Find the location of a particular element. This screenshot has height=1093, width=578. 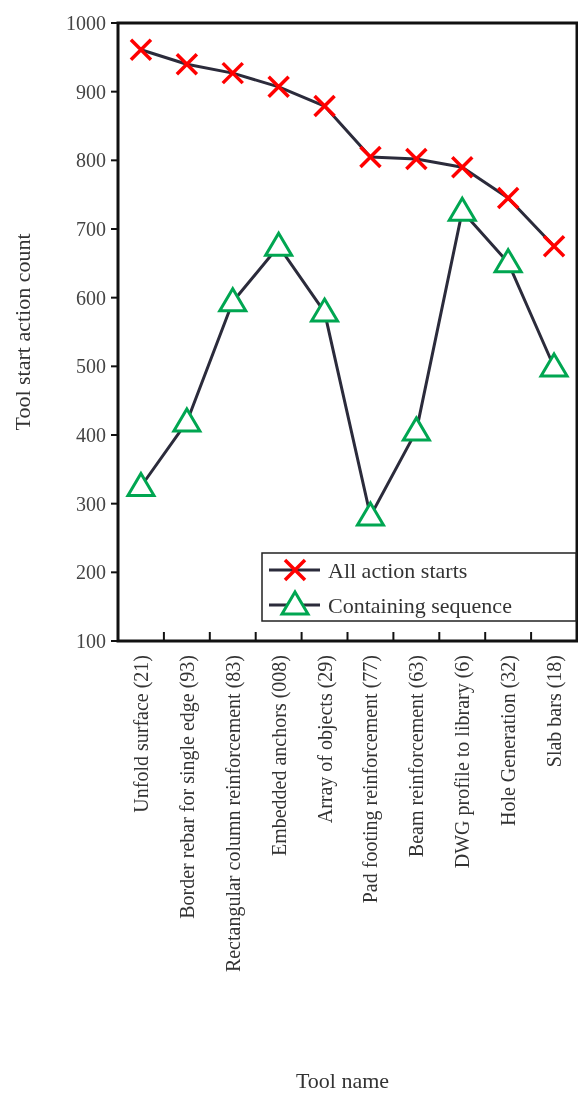

y-axis-title: Tool start action count is located at coordinates (22, 332).